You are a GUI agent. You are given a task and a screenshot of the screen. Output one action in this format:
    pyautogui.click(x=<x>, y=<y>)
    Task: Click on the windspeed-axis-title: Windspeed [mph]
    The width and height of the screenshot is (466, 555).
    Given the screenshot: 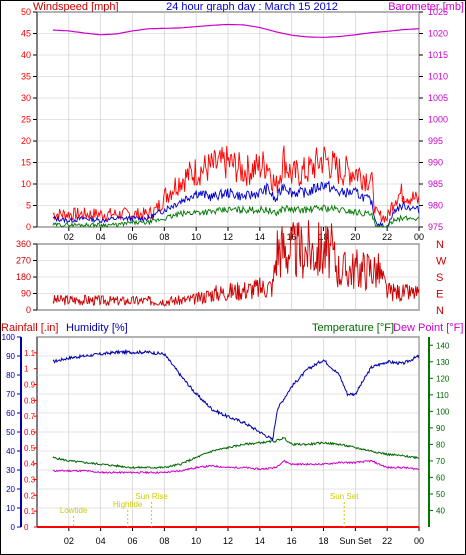 What is the action you would take?
    pyautogui.click(x=76, y=7)
    